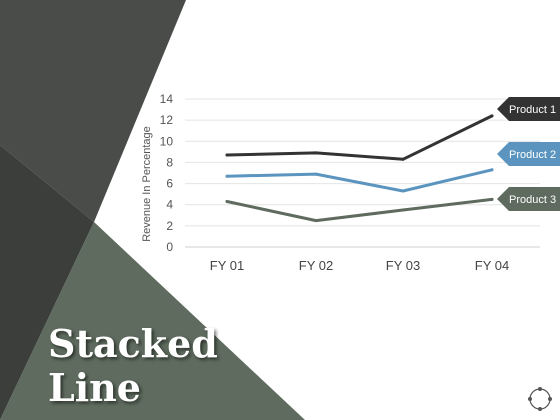 Image resolution: width=560 pixels, height=420 pixels. What do you see at coordinates (169, 205) in the screenshot?
I see `y-tick-label: 4` at bounding box center [169, 205].